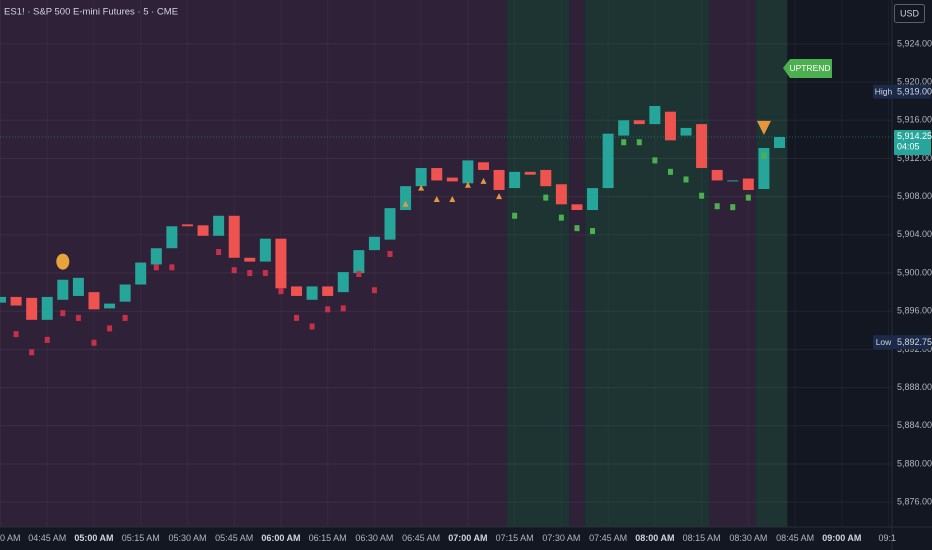  Describe the element at coordinates (914, 158) in the screenshot. I see `y-tick-label: 5,912.00` at that location.